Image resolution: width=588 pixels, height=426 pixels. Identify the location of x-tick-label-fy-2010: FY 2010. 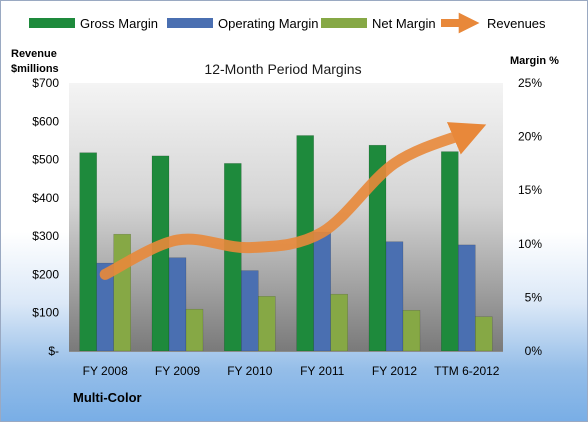
(249, 371).